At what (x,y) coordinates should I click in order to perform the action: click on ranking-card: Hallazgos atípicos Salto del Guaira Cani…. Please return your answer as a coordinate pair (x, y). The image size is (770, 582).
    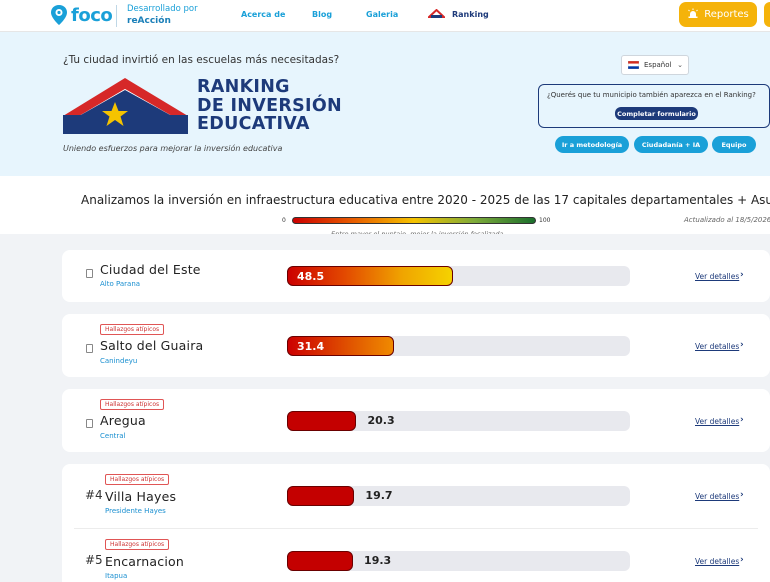
    Looking at the image, I should click on (416, 345).